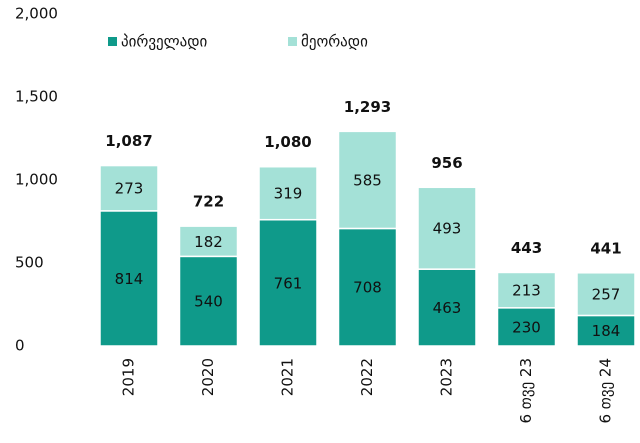 The image size is (640, 443). I want to click on segment-label: 273, so click(129, 189).